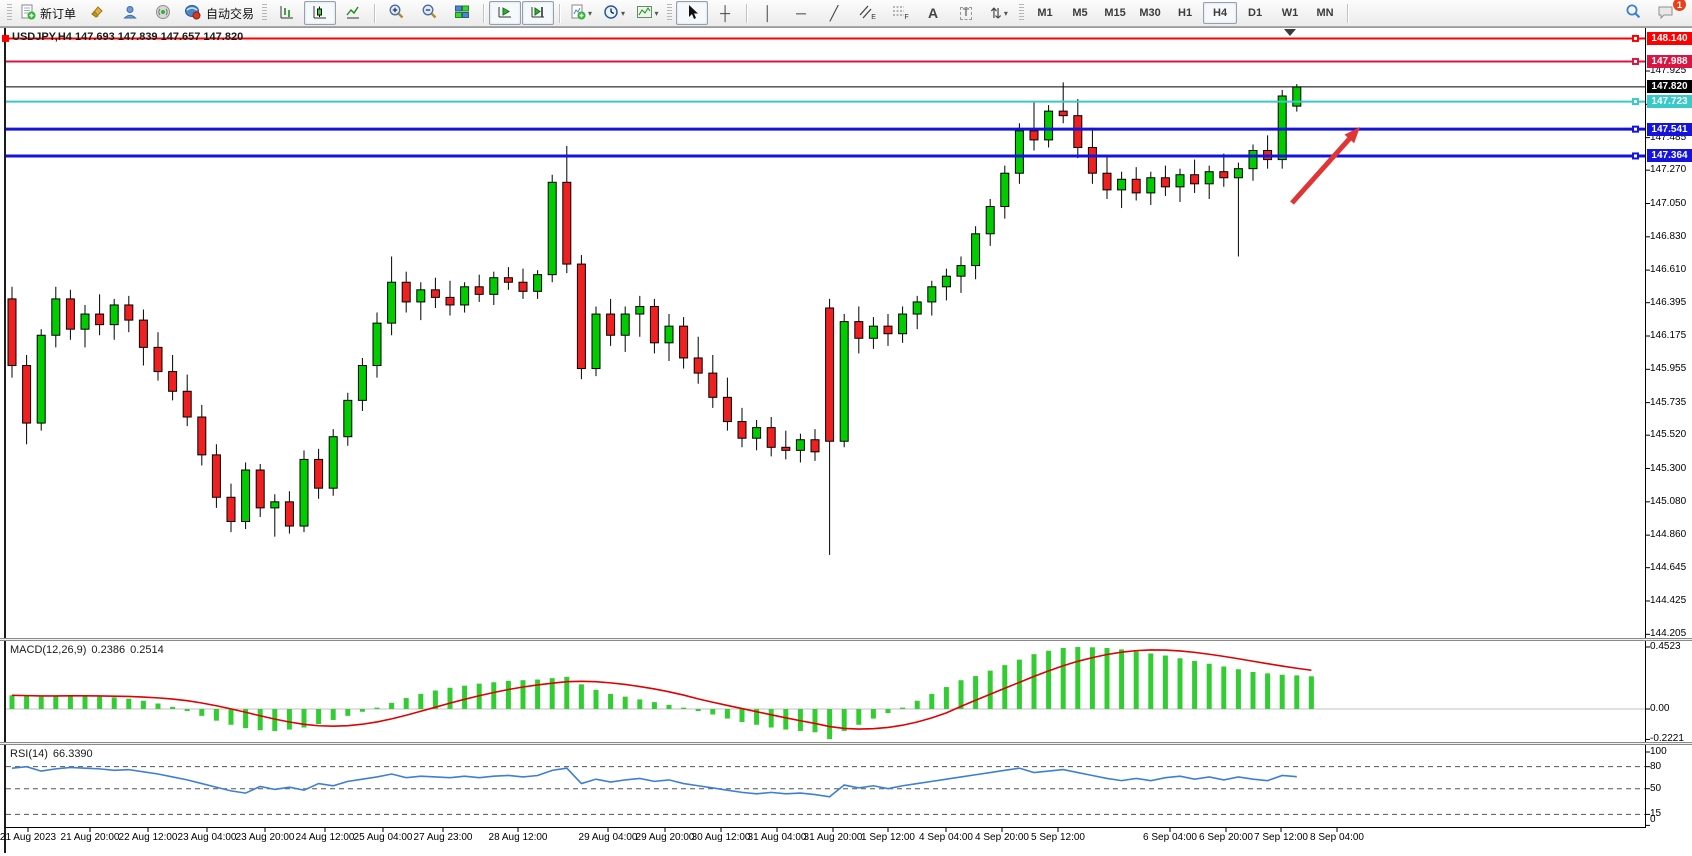  I want to click on cursor-icon, so click(692, 13).